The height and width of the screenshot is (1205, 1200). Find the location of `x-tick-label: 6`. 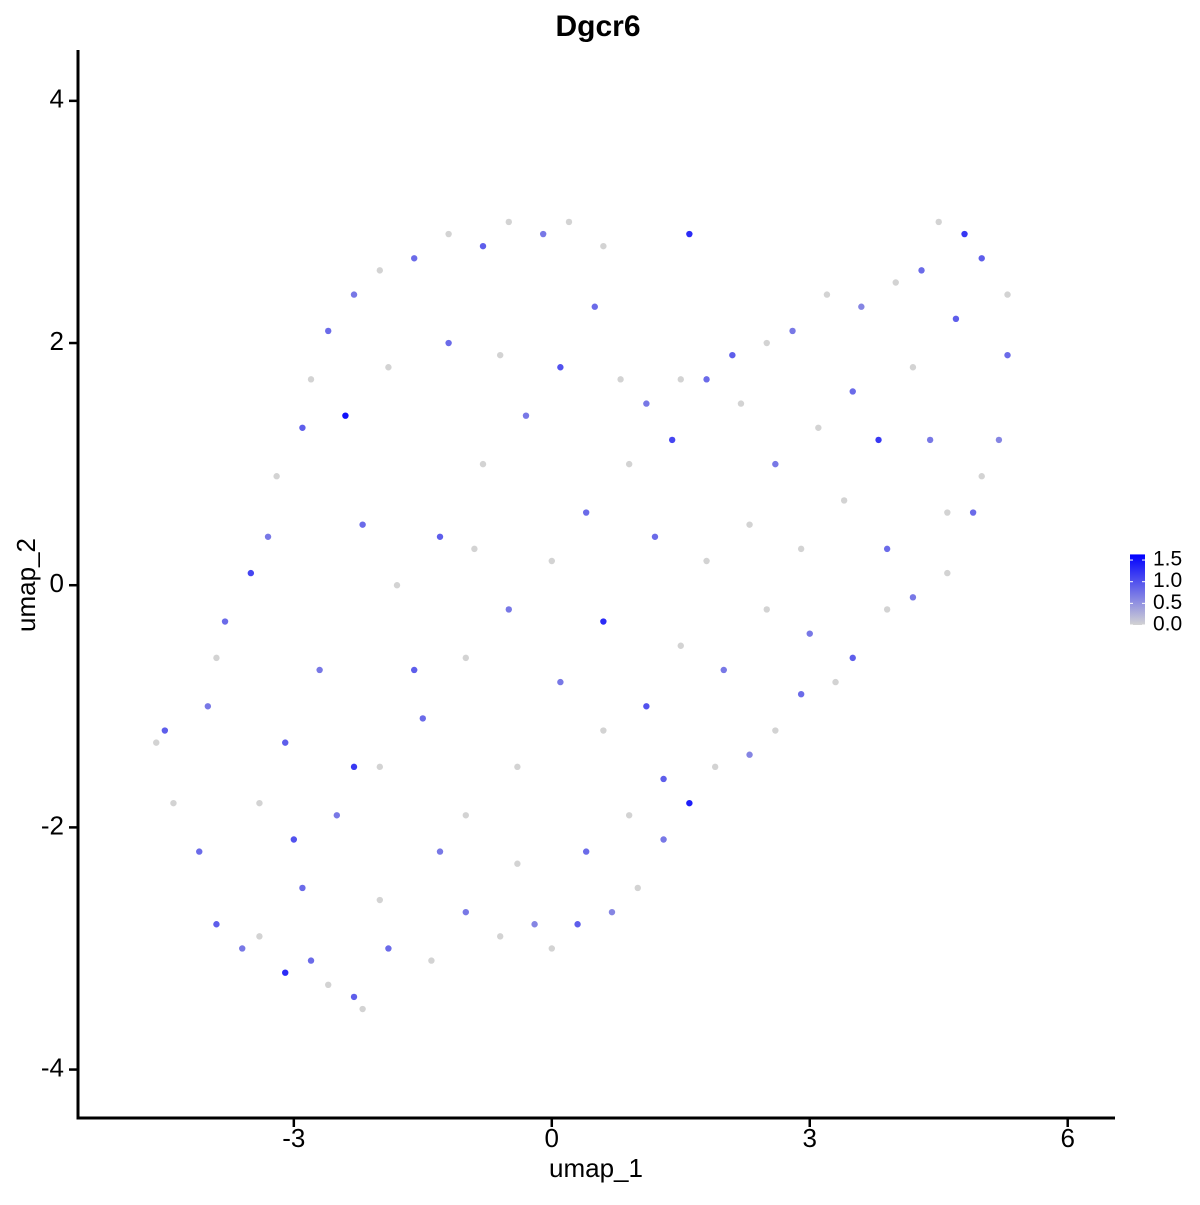

x-tick-label: 6 is located at coordinates (1067, 1138).